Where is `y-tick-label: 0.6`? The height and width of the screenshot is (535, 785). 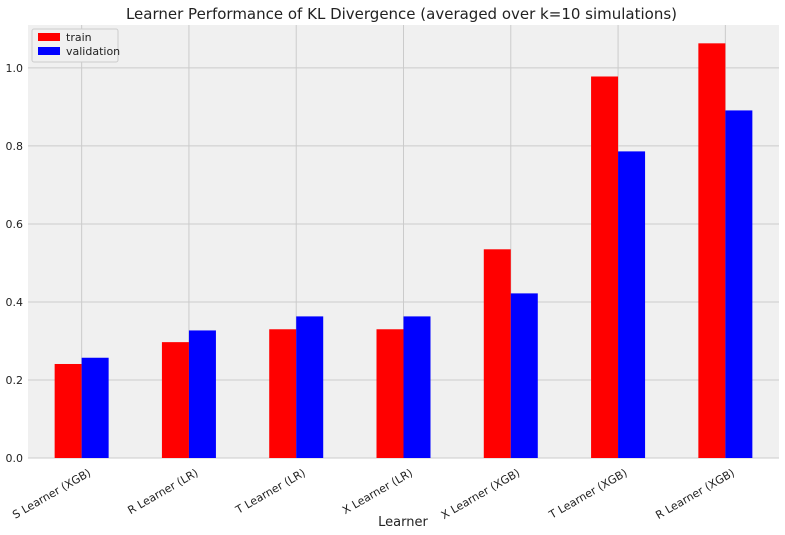 y-tick-label: 0.6 is located at coordinates (15, 224).